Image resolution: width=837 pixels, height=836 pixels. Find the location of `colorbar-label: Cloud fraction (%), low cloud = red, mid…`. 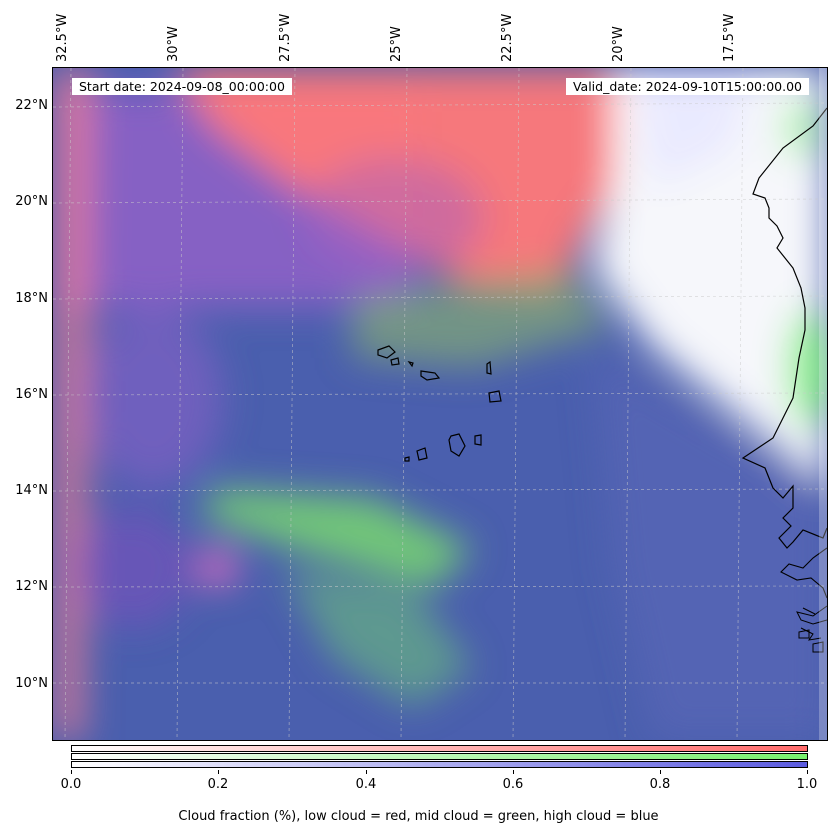

colorbar-label: Cloud fraction (%), low cloud = red, mid… is located at coordinates (418, 816).